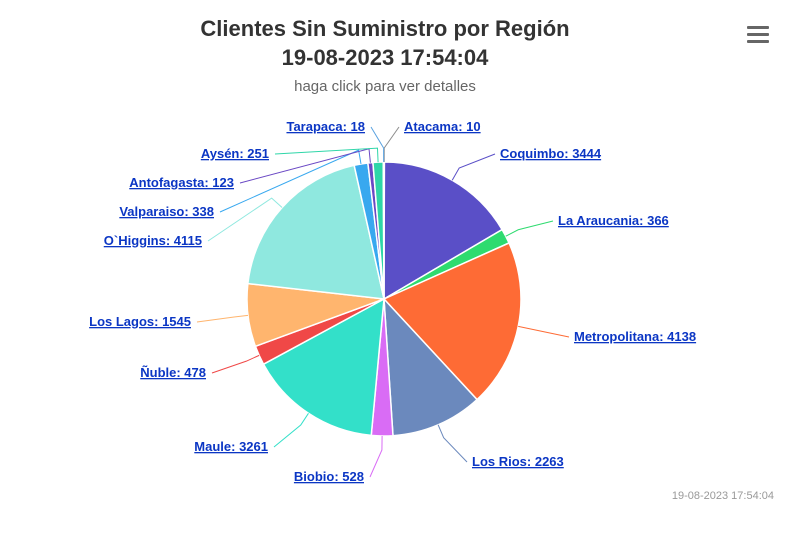 This screenshot has height=550, width=798. I want to click on chart-title: Clientes Sin Suministro por Región, so click(385, 28).